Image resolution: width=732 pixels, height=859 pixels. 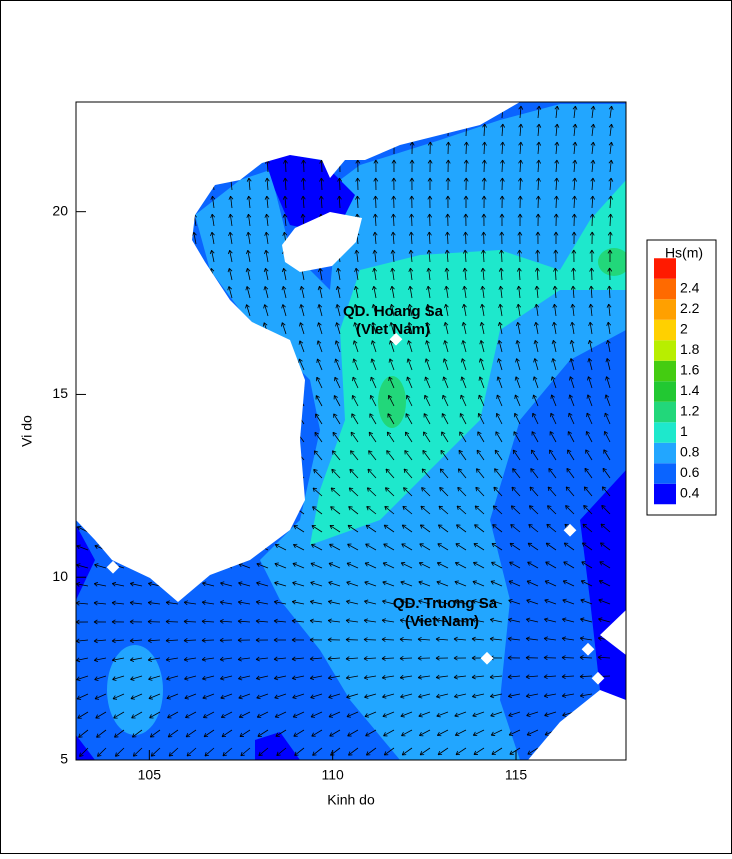 I want to click on x-tick-label: 110, so click(x=333, y=775).